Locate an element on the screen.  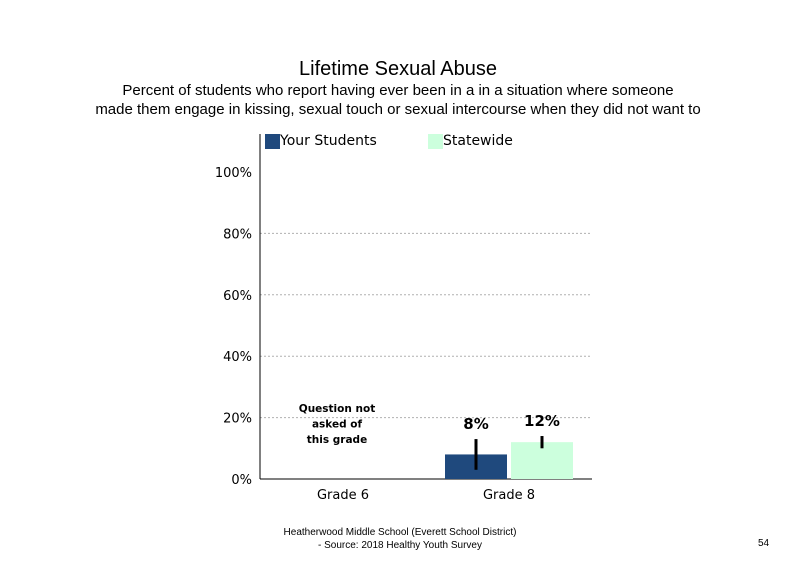
y-tick-label: 60% is located at coordinates (237, 296).